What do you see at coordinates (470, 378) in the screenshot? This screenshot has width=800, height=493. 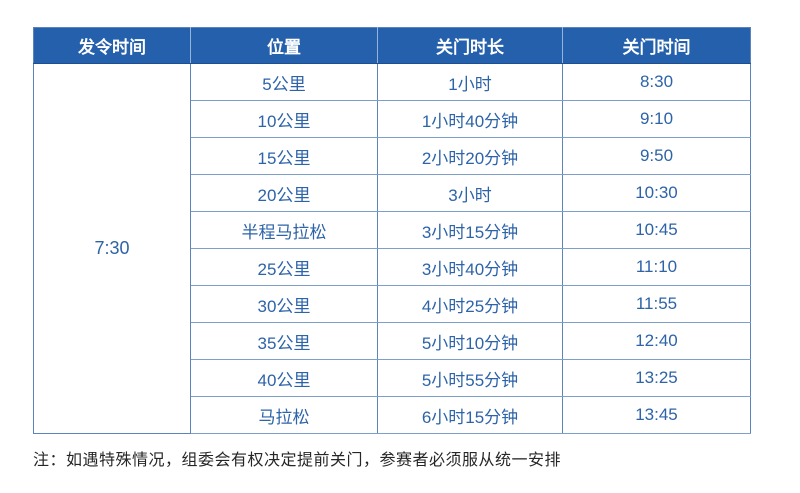 I see `duration-cell: 5小时55分钟` at bounding box center [470, 378].